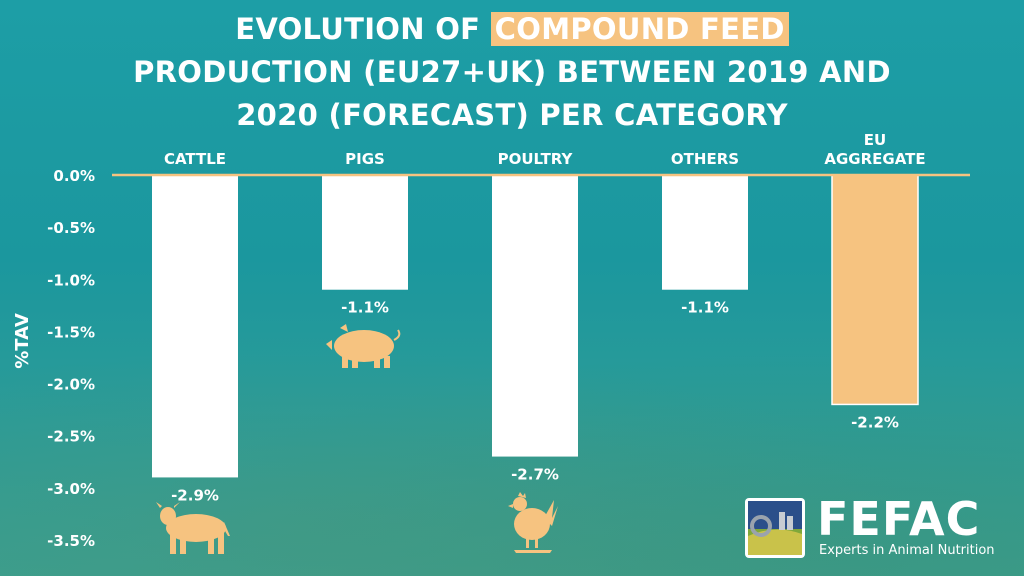  I want to click on y-tick-label: -0.5%, so click(71, 228).